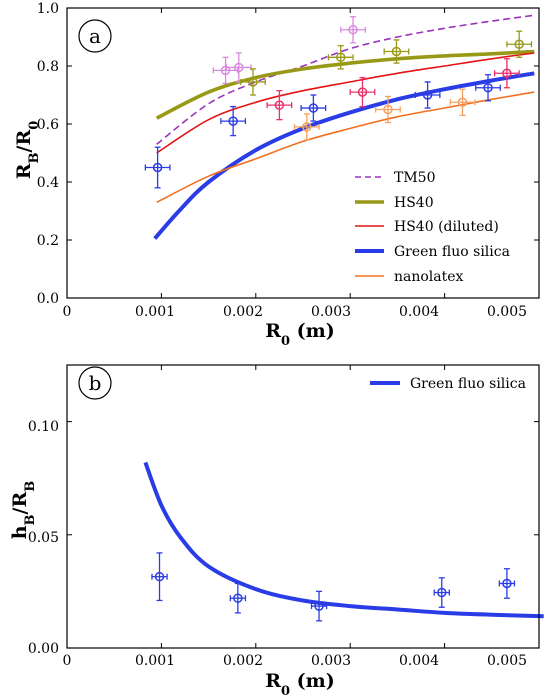 This screenshot has width=555, height=696. What do you see at coordinates (429, 277) in the screenshot?
I see `legend-label-nanolatex: nanolatex` at bounding box center [429, 277].